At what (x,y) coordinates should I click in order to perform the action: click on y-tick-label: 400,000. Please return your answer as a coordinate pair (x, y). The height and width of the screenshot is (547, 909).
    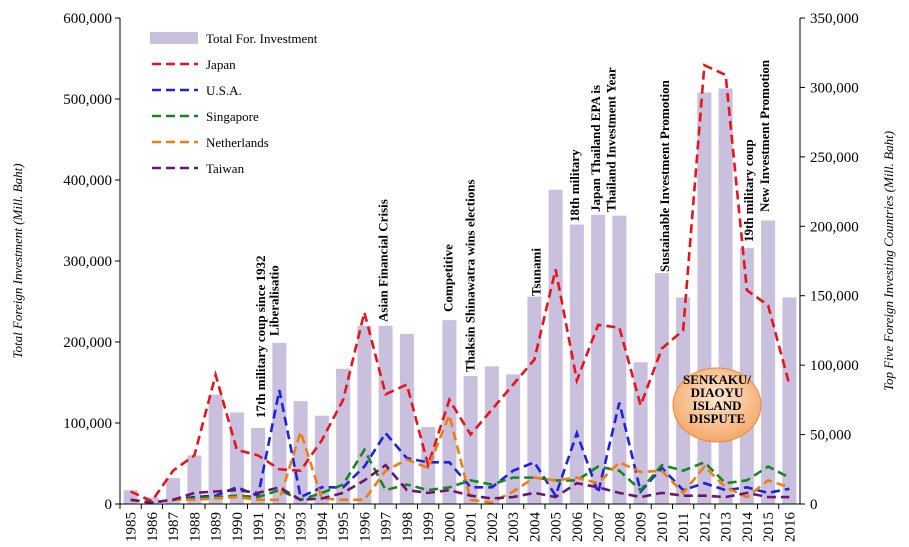
    Looking at the image, I should click on (87, 181).